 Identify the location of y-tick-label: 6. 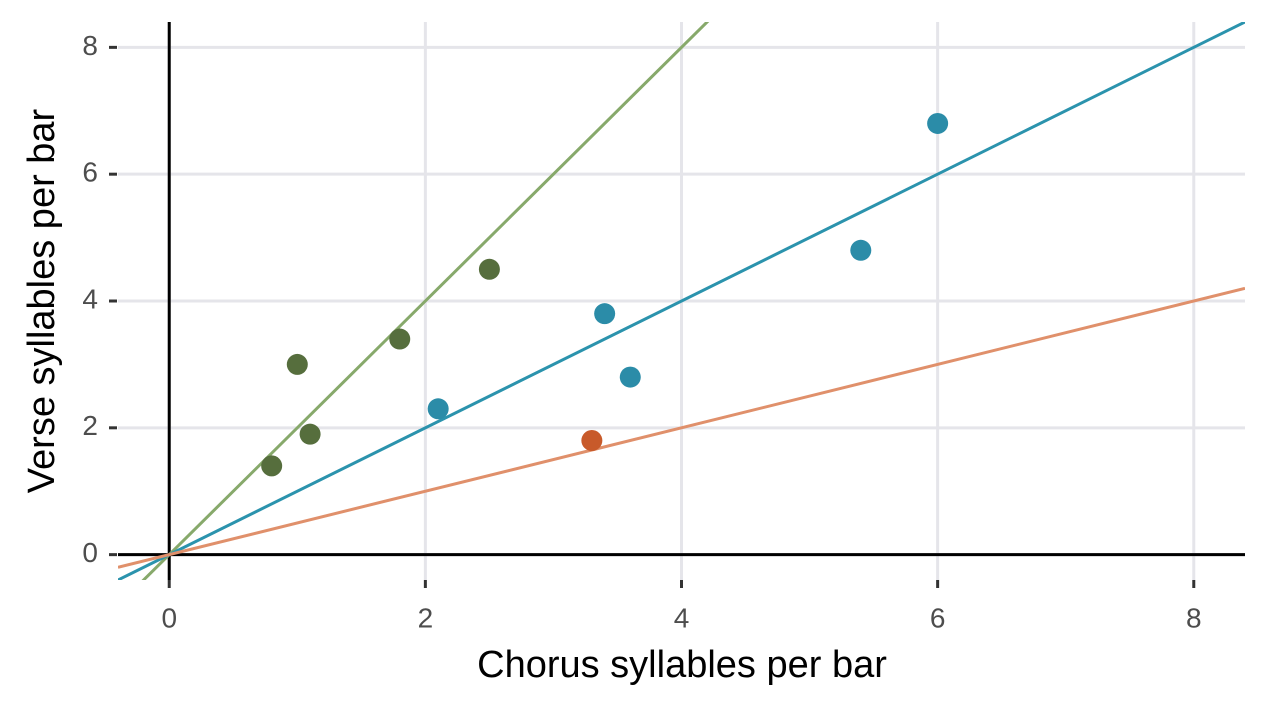
(90, 172).